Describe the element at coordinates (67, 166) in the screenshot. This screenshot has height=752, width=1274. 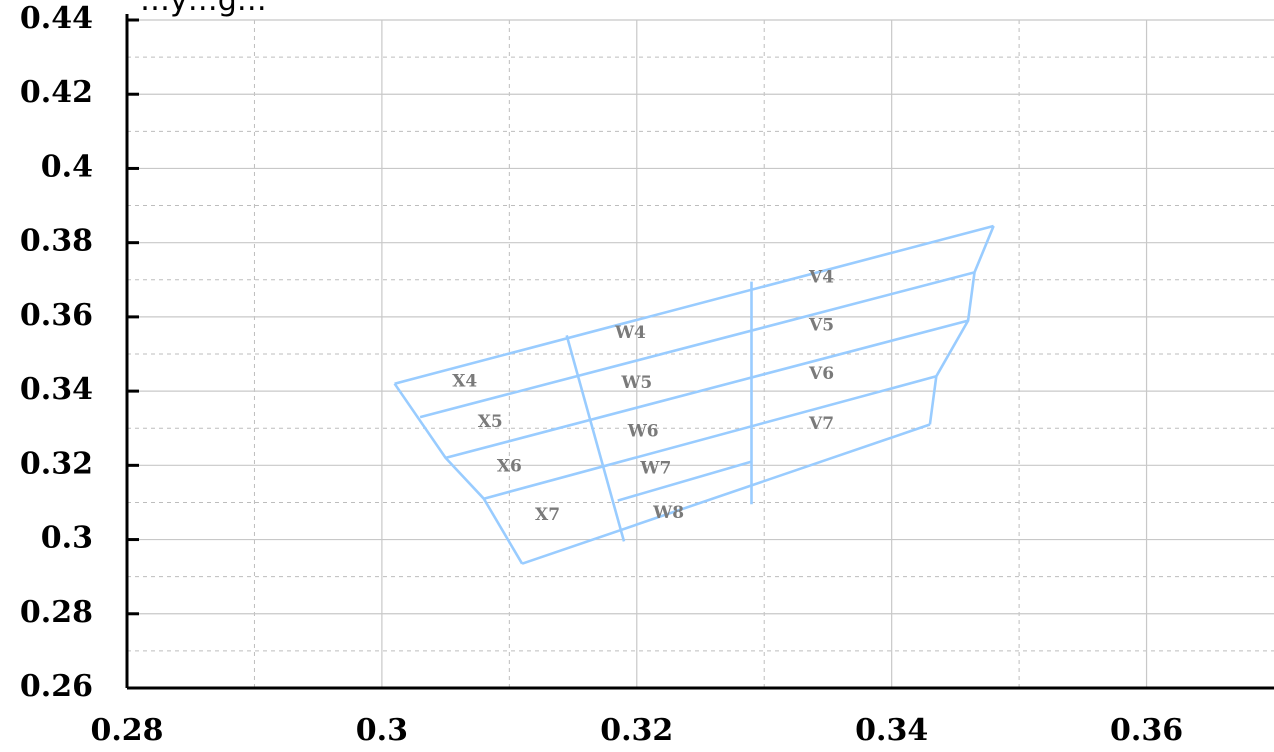
I see `y-tick-label: 0.4` at that location.